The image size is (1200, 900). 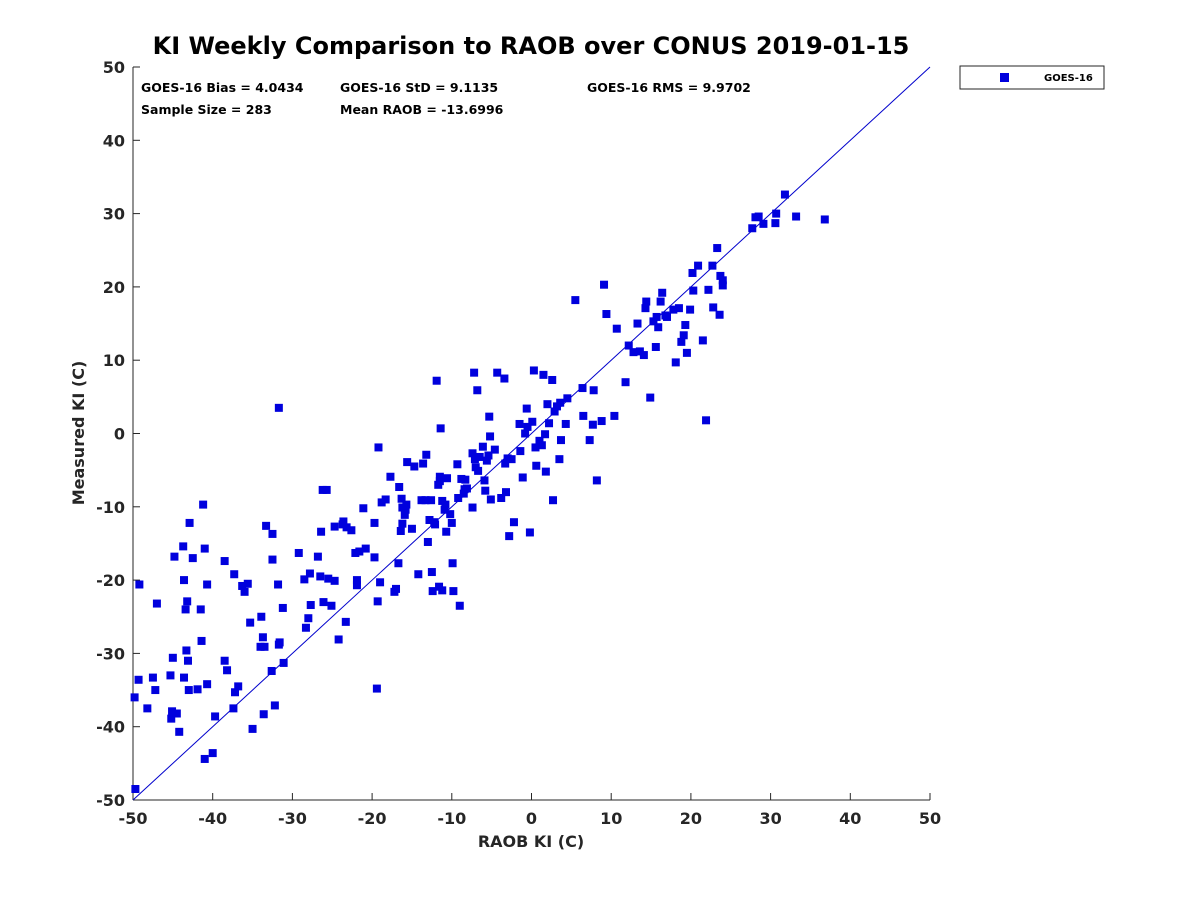 I want to click on y-tick-label: 0, so click(x=119, y=434).